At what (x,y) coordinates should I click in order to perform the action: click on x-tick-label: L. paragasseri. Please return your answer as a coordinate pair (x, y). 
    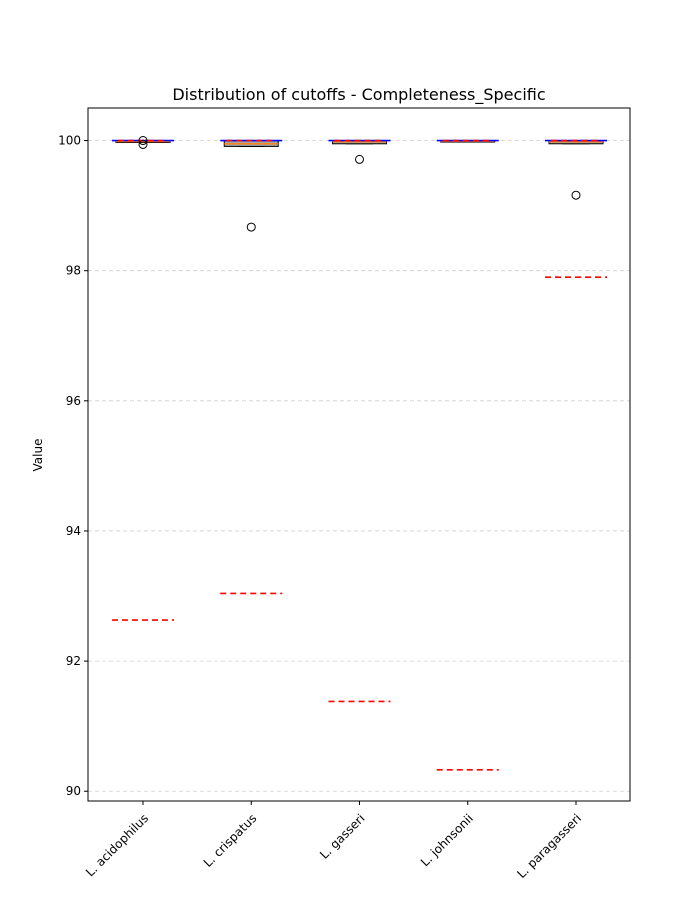
    Looking at the image, I should click on (549, 846).